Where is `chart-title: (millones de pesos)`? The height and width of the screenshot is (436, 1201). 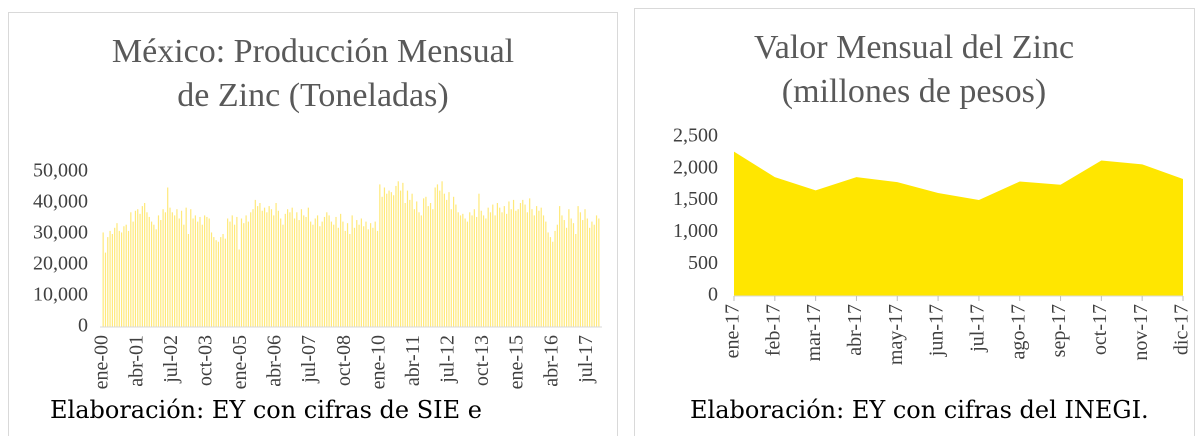 chart-title: (millones de pesos) is located at coordinates (914, 91).